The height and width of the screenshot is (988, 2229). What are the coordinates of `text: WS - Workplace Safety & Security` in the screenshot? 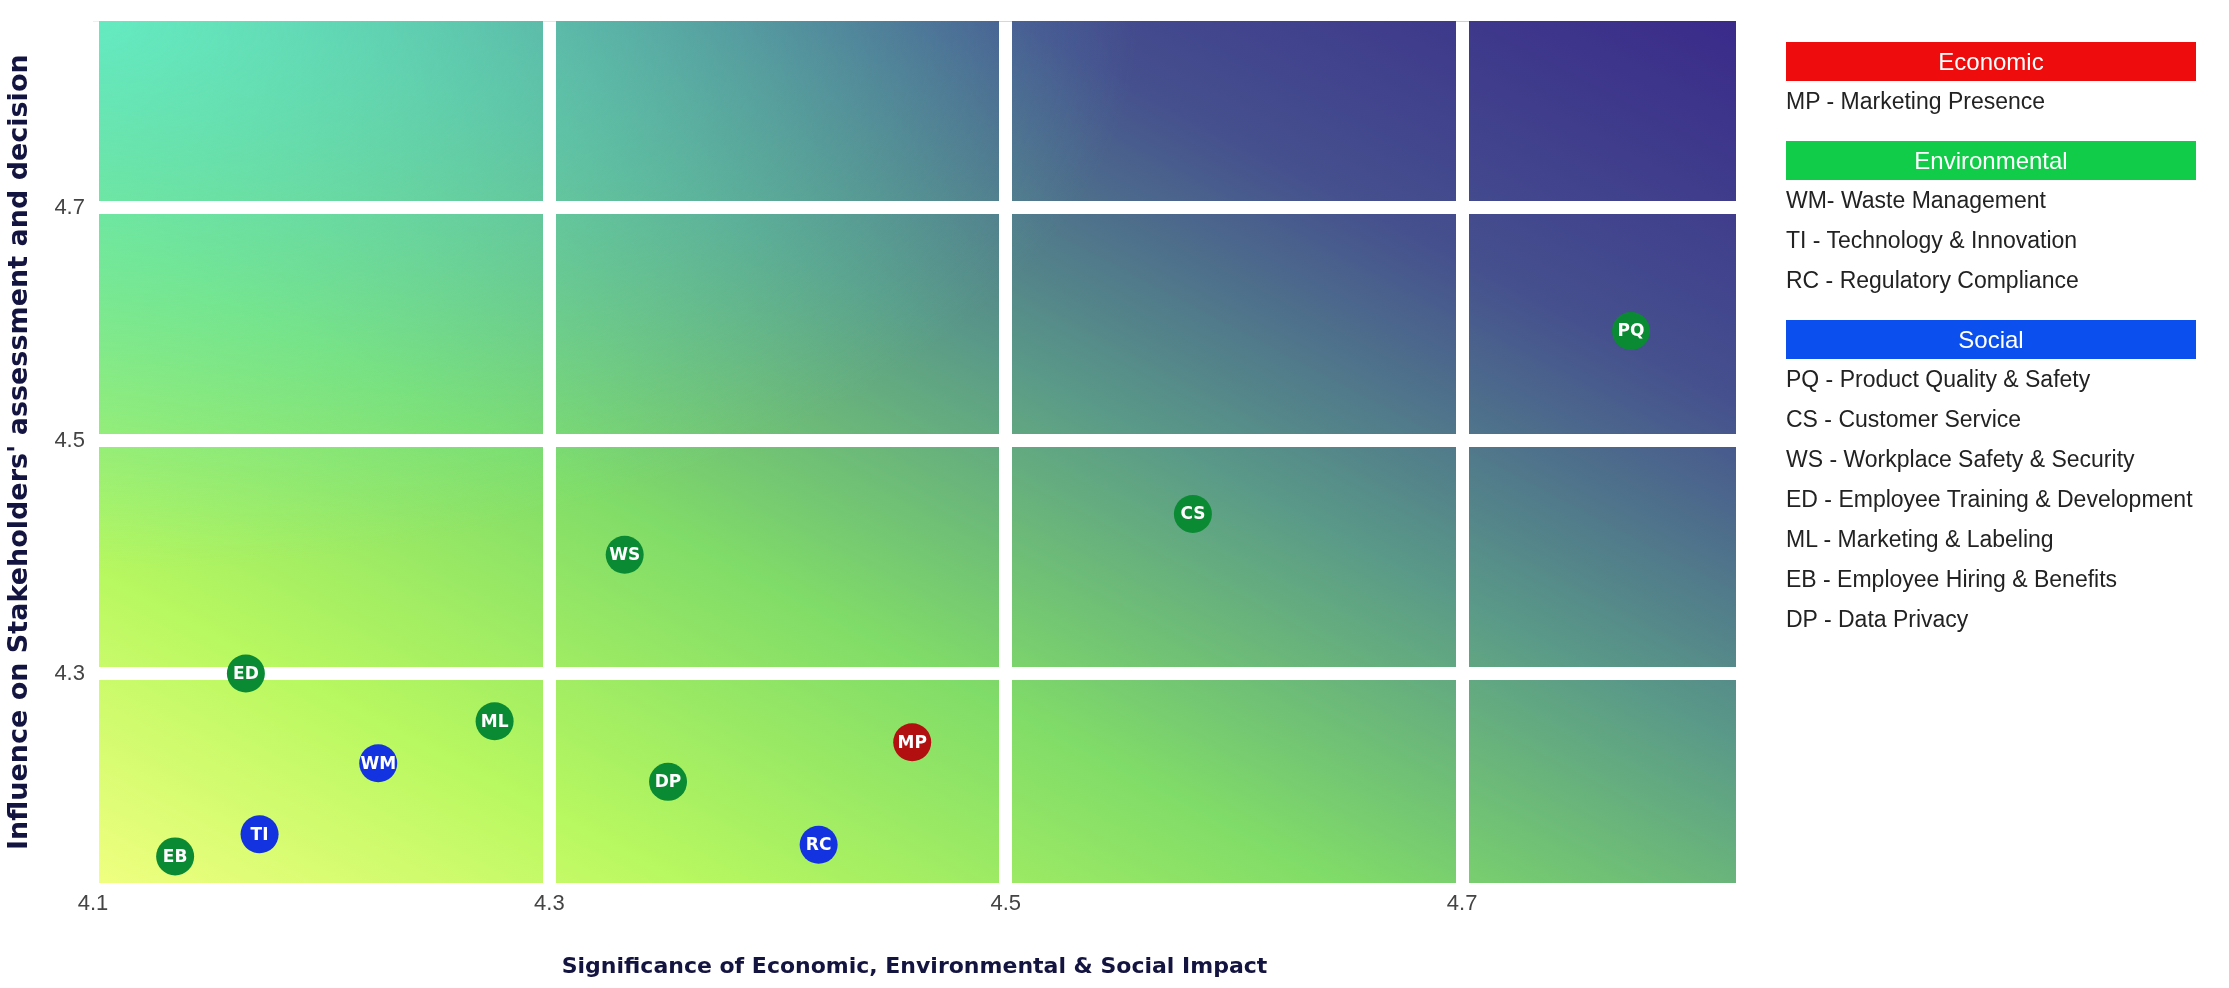 It's located at (1961, 459).